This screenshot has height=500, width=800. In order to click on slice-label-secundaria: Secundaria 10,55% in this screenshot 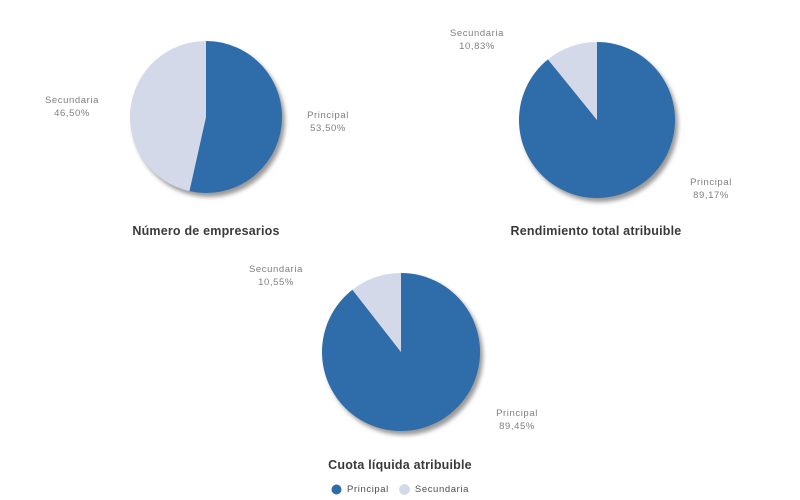, I will do `click(276, 276)`.